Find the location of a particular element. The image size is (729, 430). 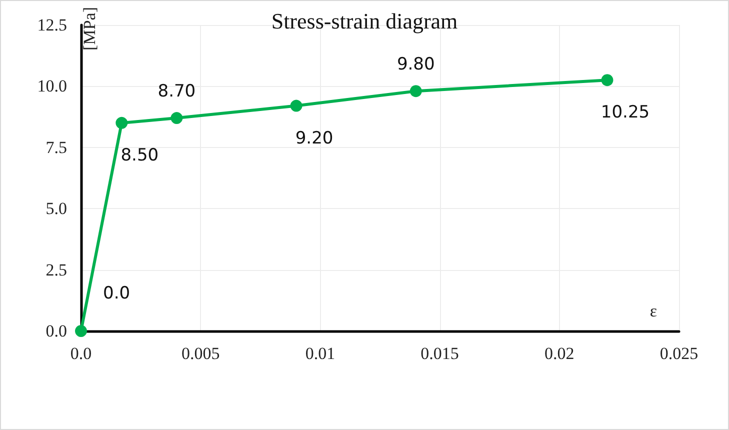

data-label: 8.70 is located at coordinates (177, 92).